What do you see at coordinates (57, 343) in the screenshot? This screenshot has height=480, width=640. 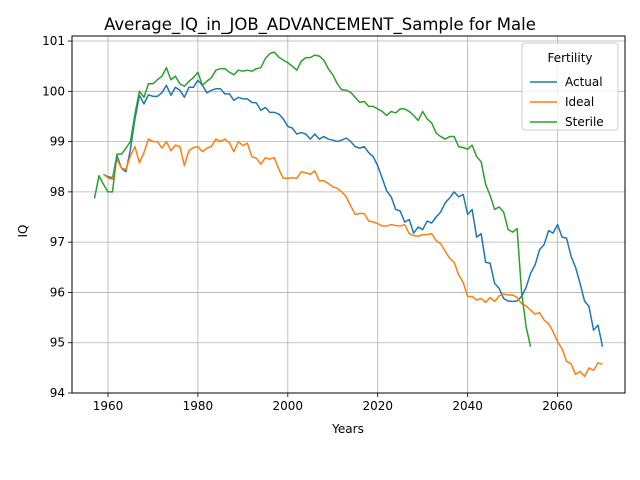 I see `y-tick-label: 95` at bounding box center [57, 343].